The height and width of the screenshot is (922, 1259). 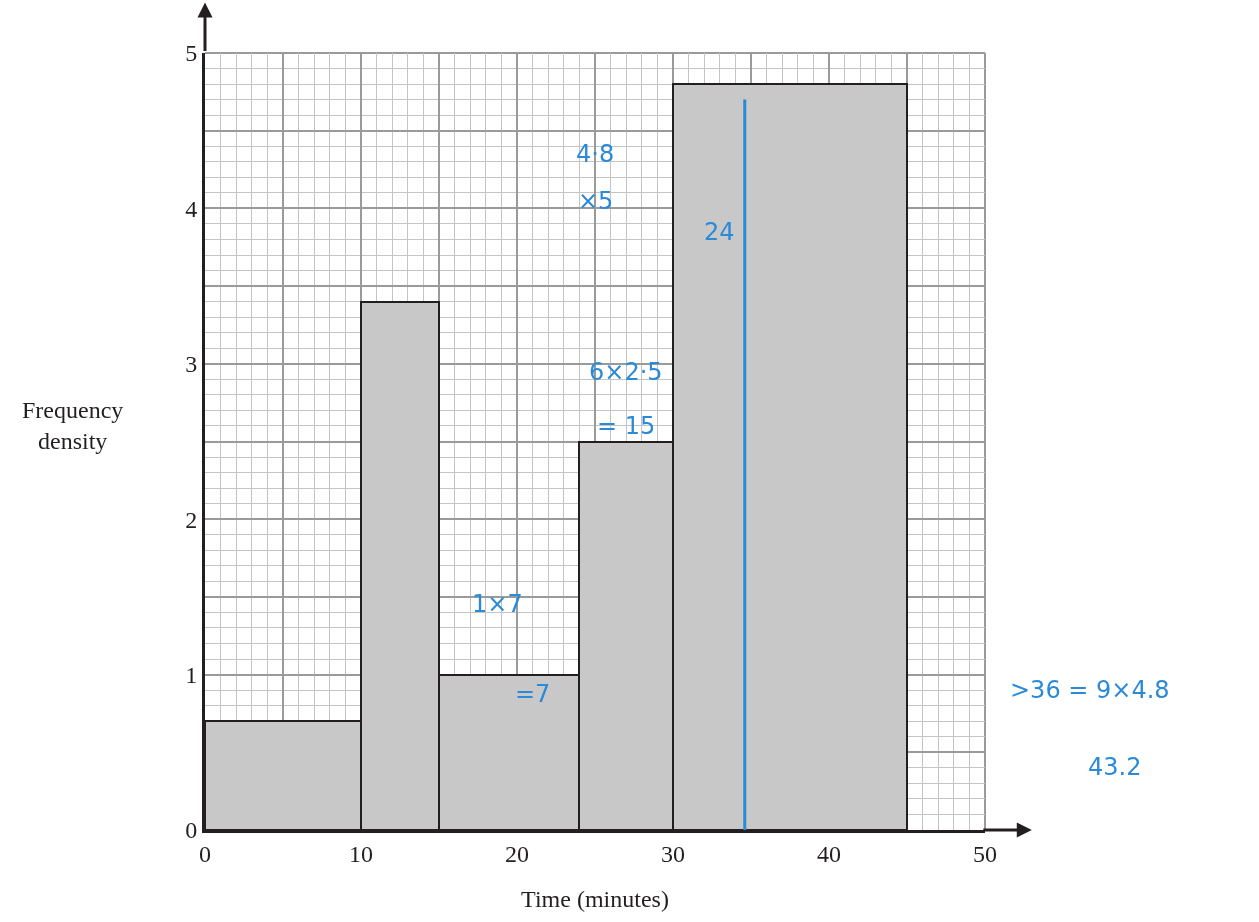 I want to click on x-tick-label: 20, so click(x=517, y=853).